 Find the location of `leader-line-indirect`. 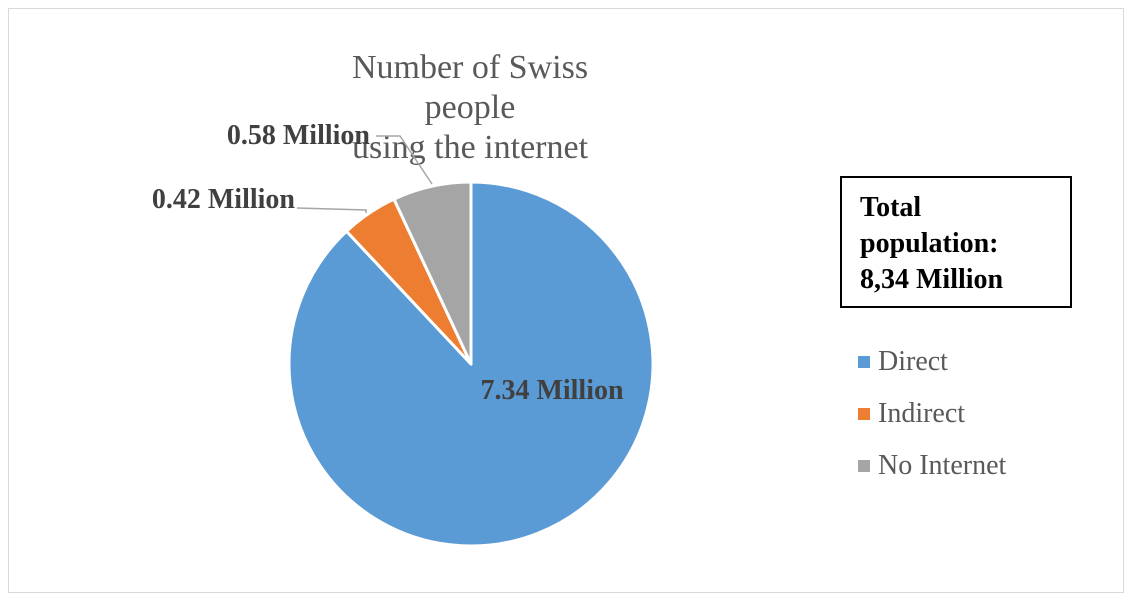

leader-line-indirect is located at coordinates (331, 210).